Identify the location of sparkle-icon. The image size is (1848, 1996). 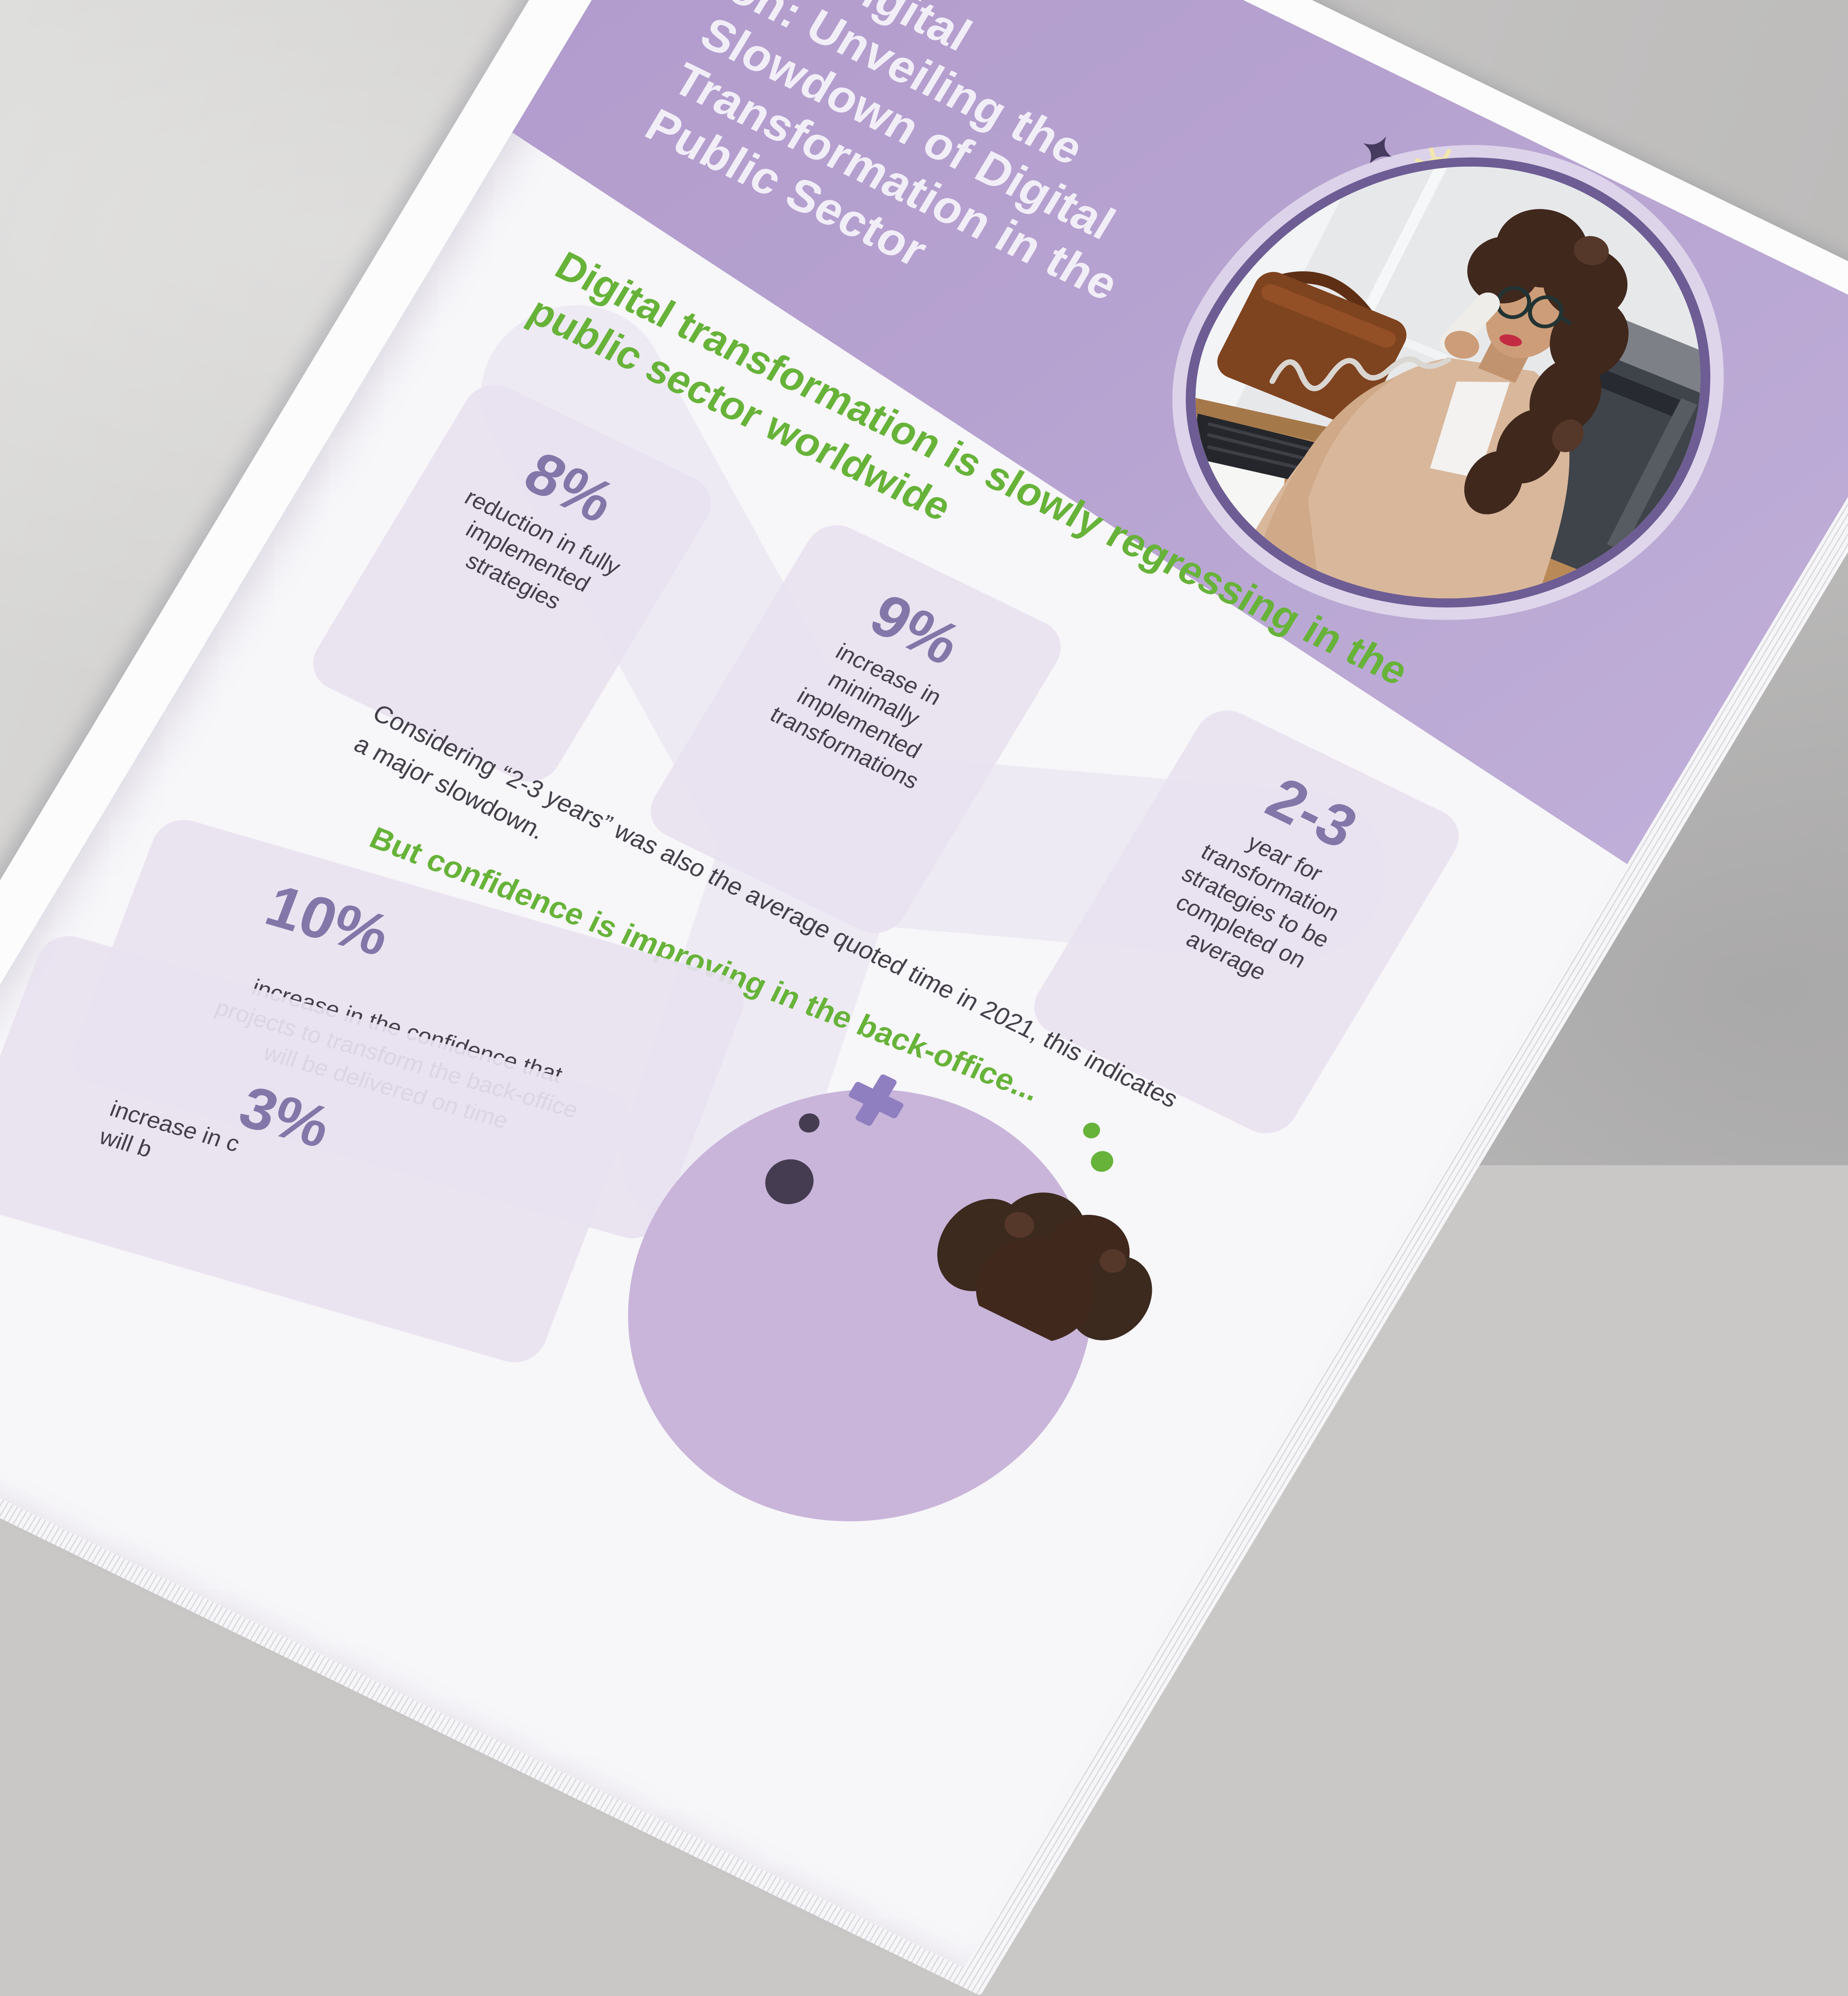
(1378, 150).